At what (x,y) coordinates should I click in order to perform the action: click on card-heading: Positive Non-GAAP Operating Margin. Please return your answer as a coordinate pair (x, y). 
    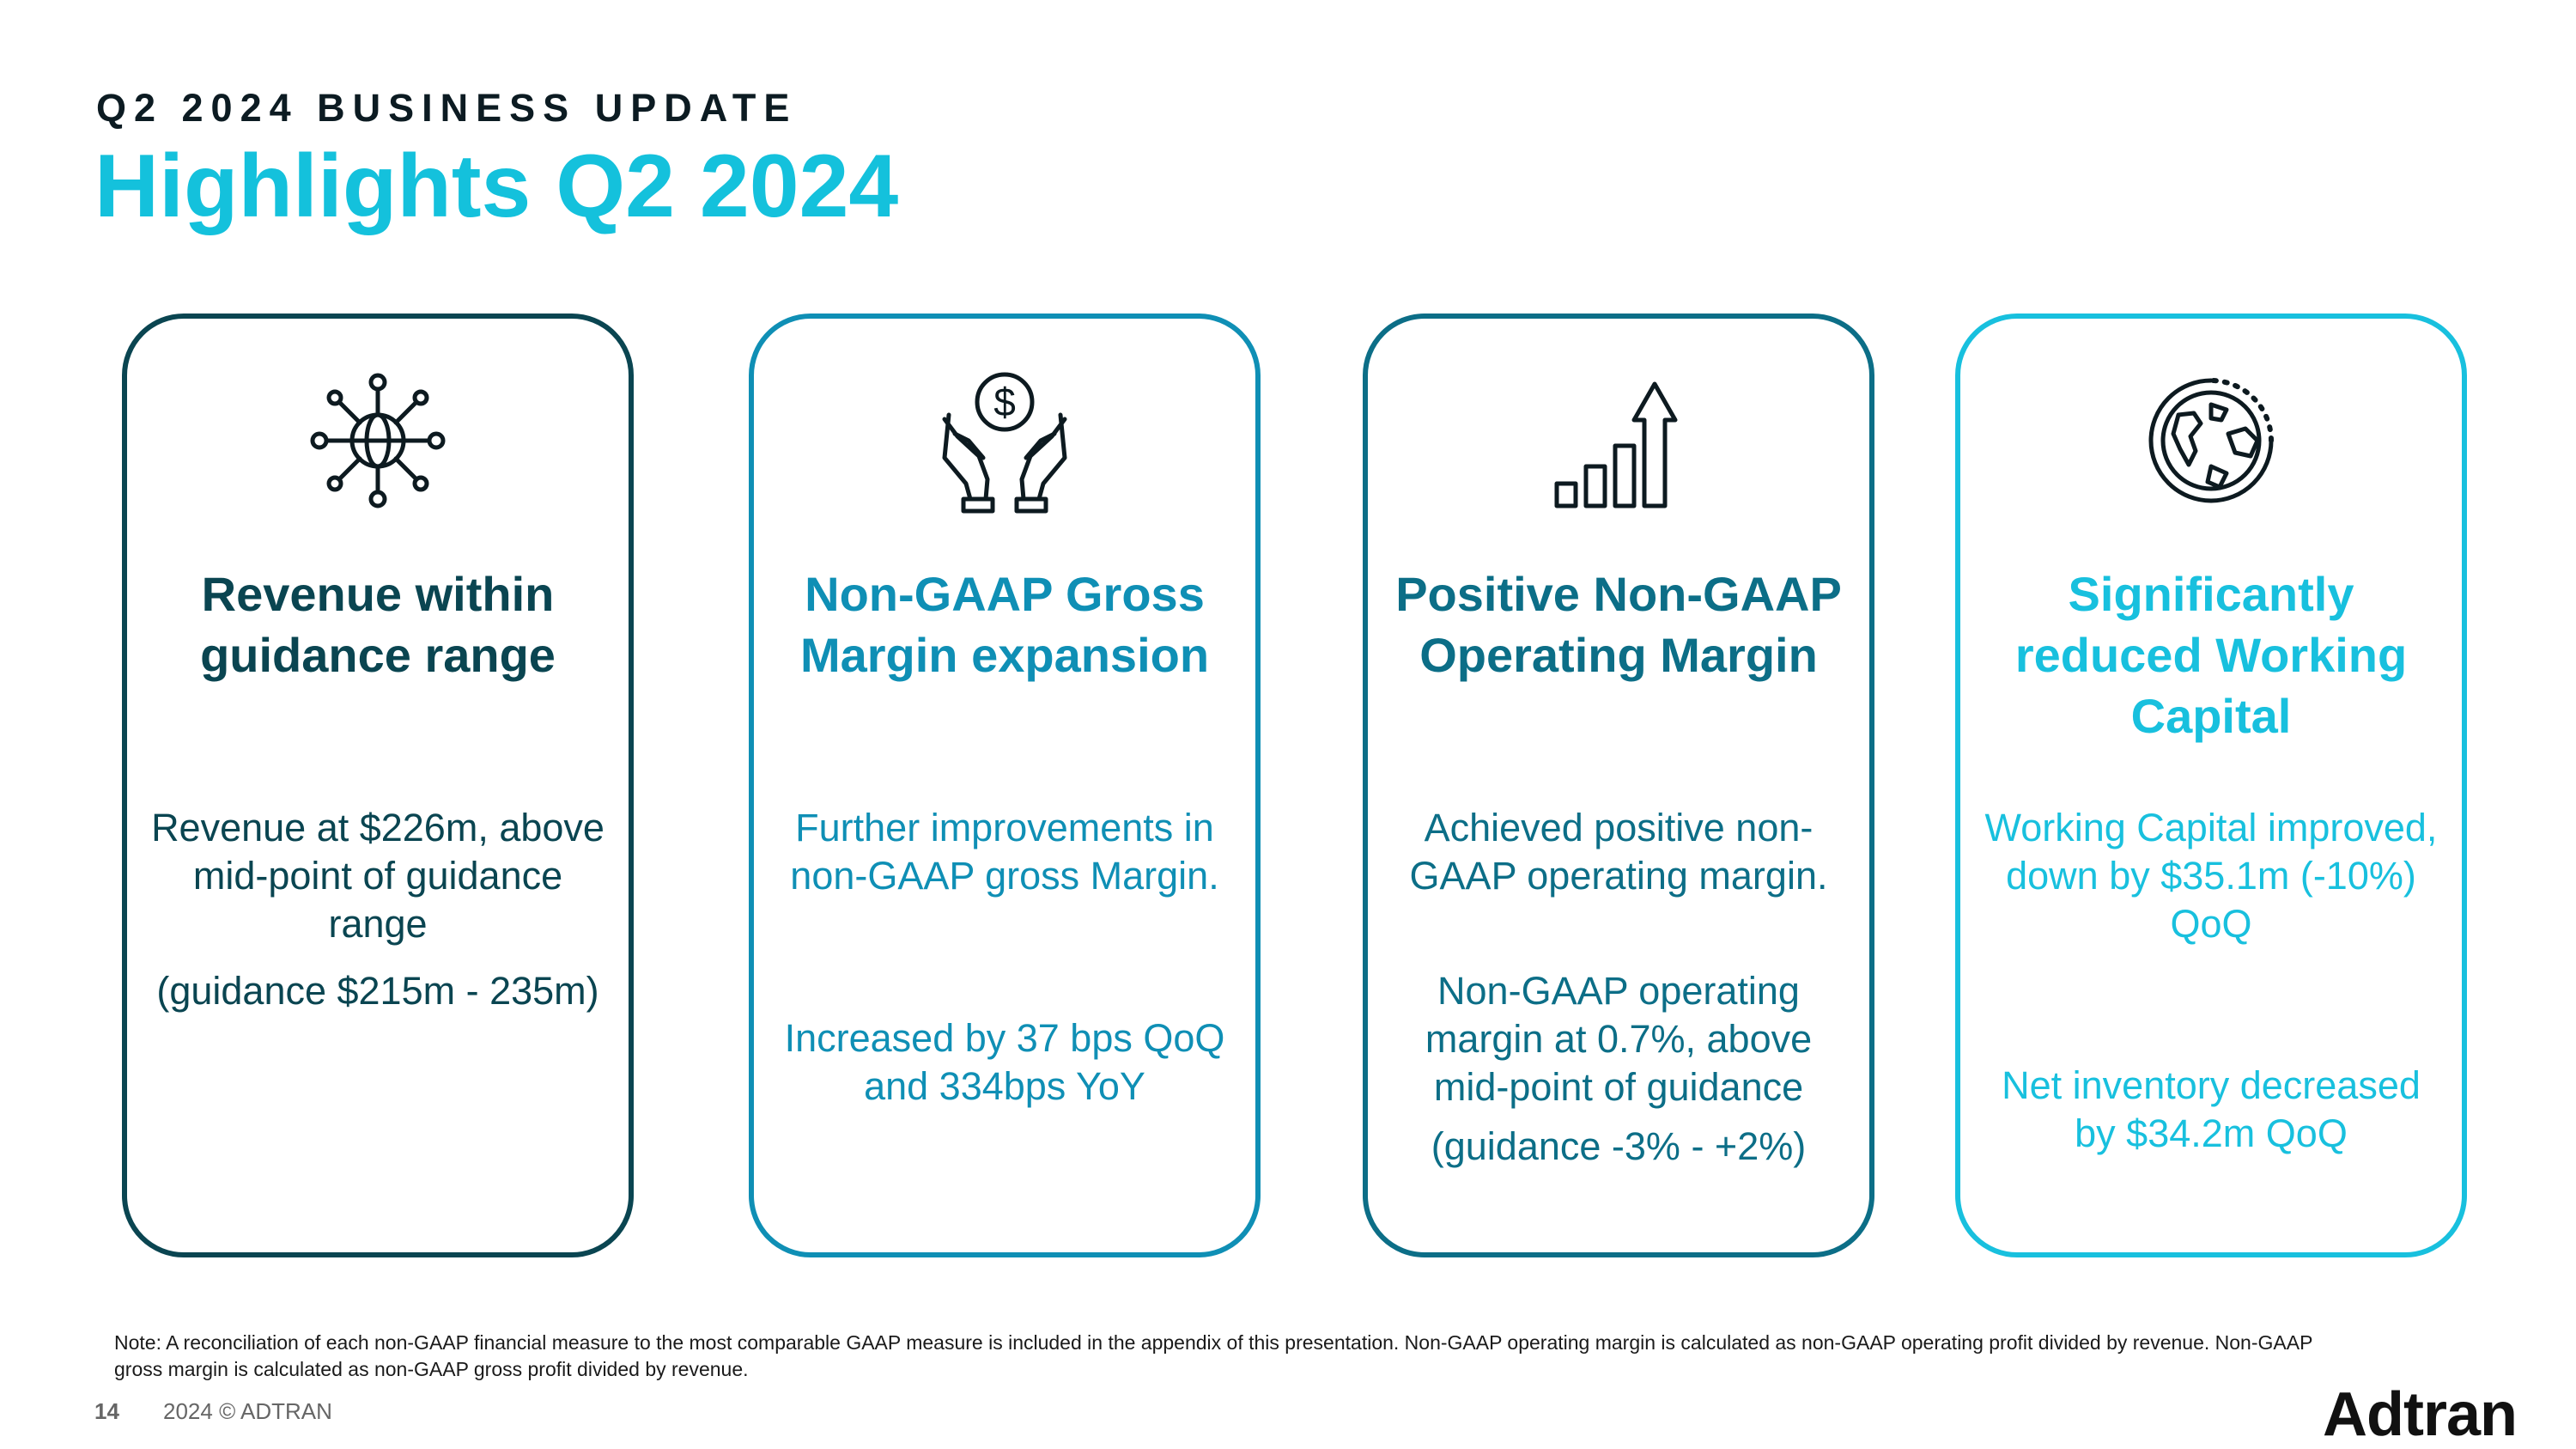
    Looking at the image, I should click on (1619, 624).